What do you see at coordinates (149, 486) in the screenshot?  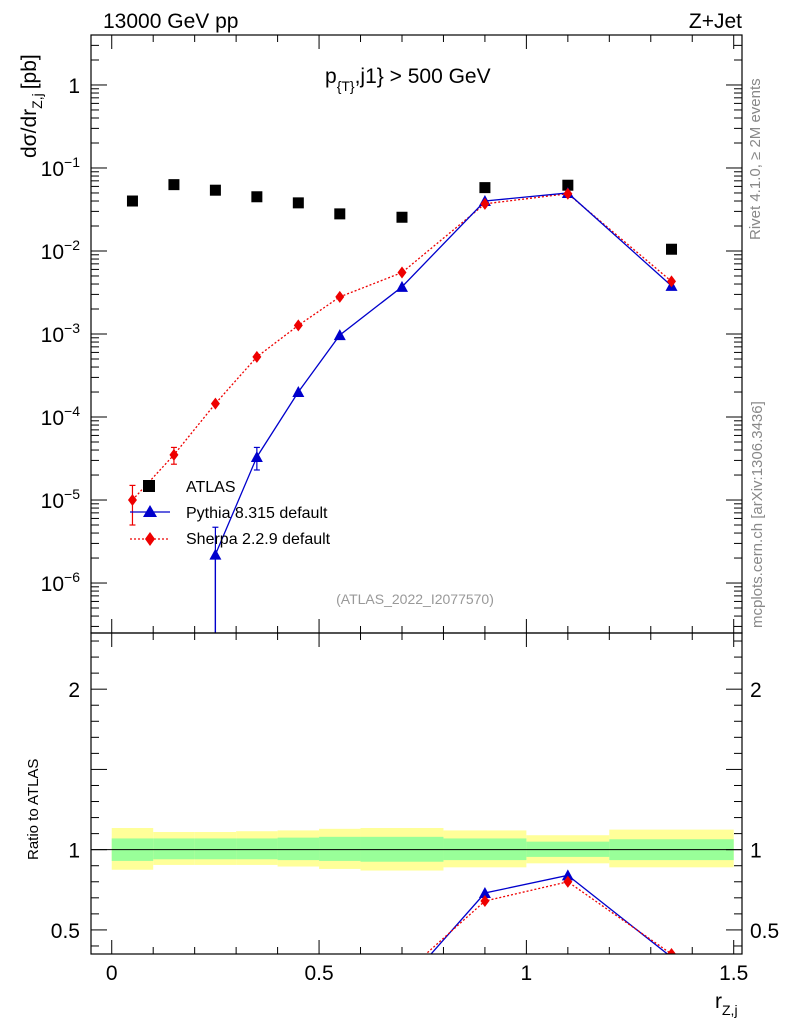 I see `legend-atlas-marker` at bounding box center [149, 486].